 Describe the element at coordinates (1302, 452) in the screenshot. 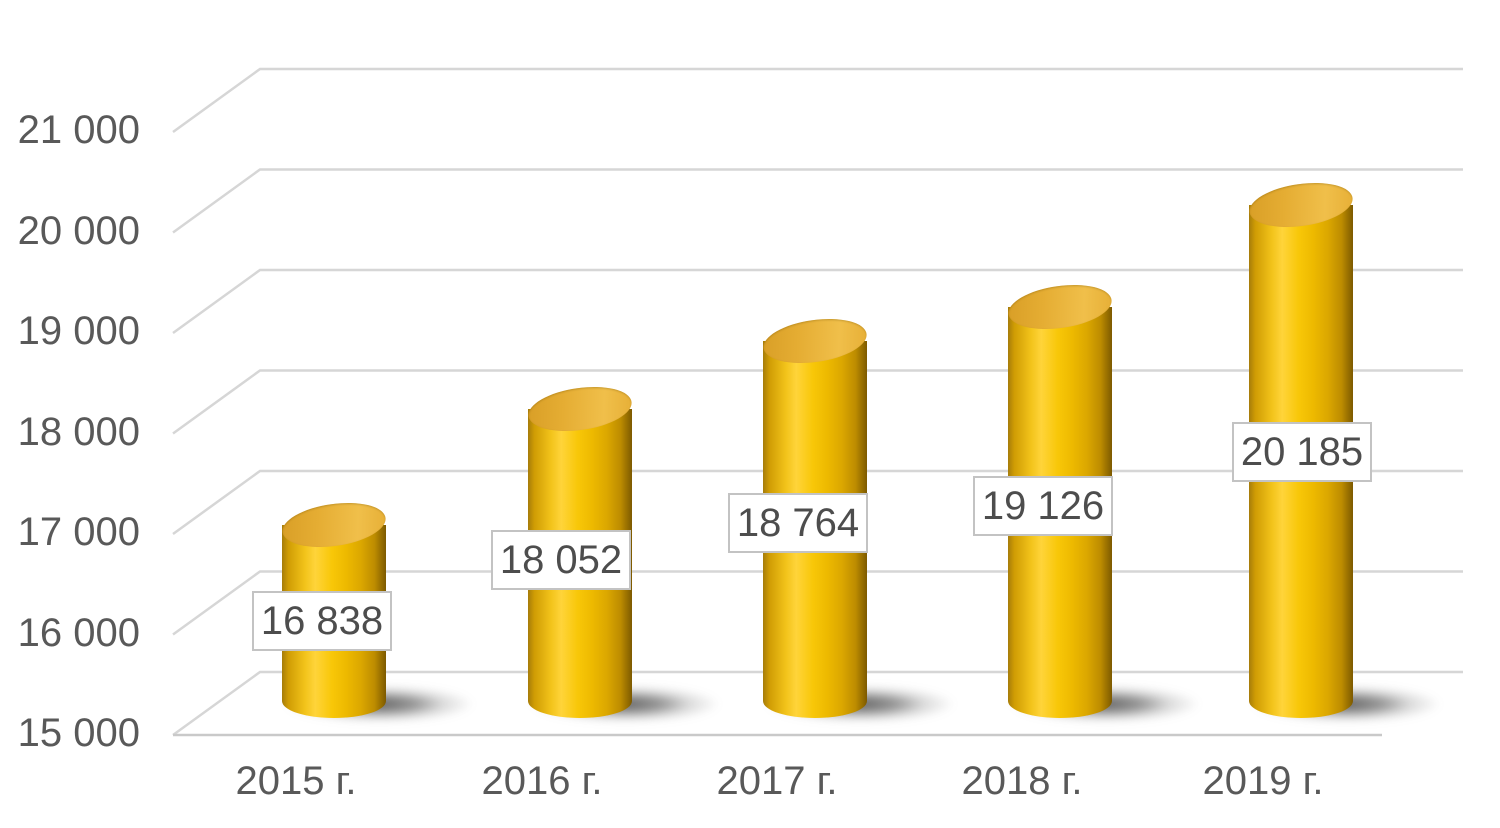

I see `data-label: 20 185` at that location.